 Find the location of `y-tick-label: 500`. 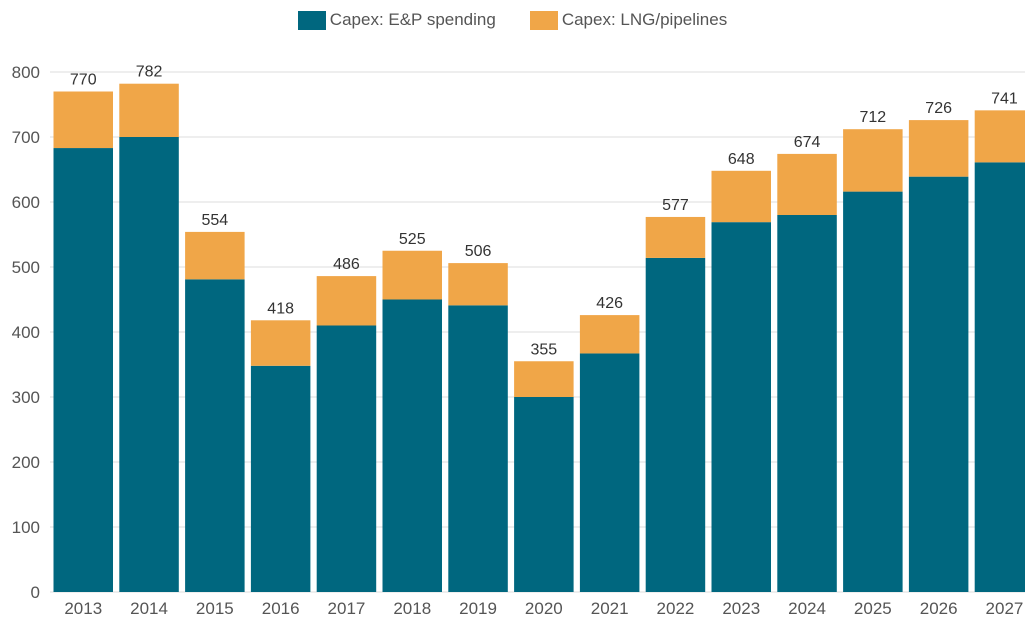

y-tick-label: 500 is located at coordinates (26, 267).